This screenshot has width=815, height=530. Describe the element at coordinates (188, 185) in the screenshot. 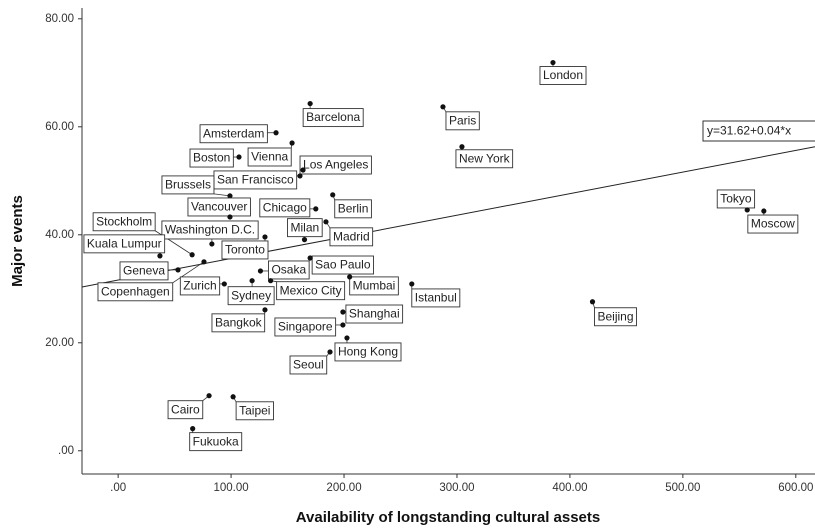

I see `point-label: Brussels` at that location.